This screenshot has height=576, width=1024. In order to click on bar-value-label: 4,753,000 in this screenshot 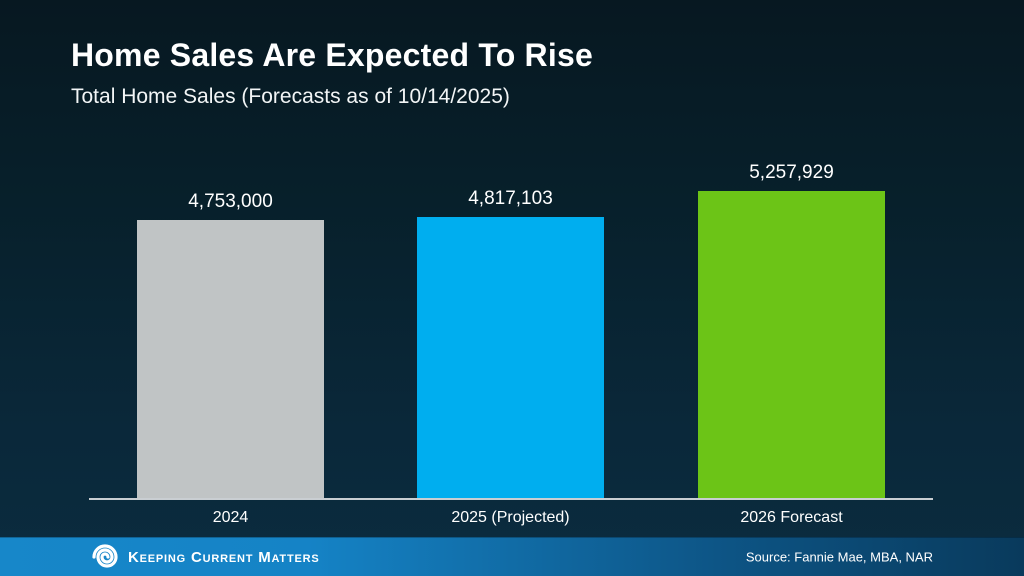, I will do `click(230, 201)`.